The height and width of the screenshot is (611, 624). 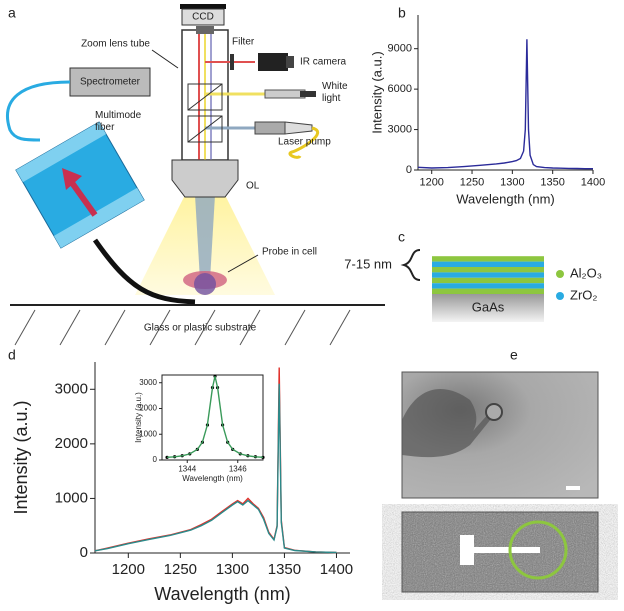 What do you see at coordinates (205, 284) in the screenshot?
I see `cell` at bounding box center [205, 284].